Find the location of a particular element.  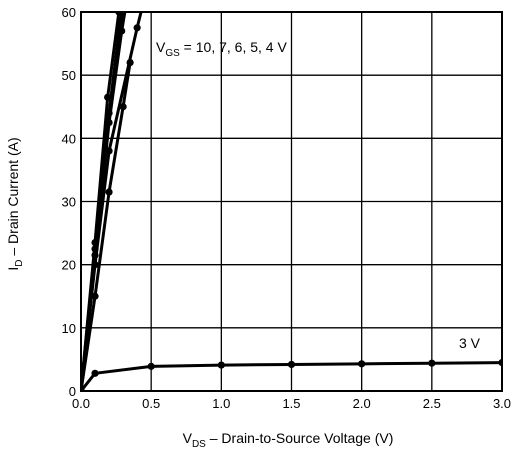

x-tick-labels: 0.0 0.5 1.0 1.5 2.0 2.5 3.0 is located at coordinates (291, 403).